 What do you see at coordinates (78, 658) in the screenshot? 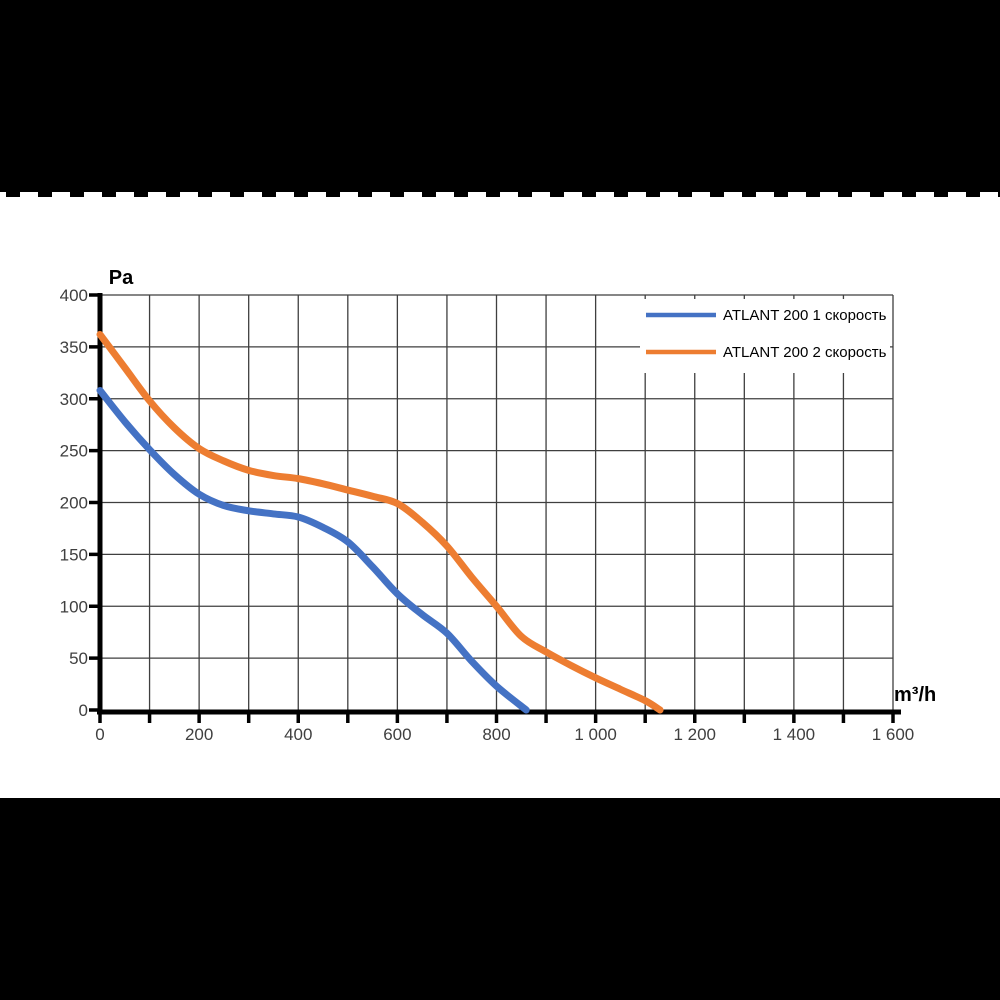
I see `y-tick-label: 50` at bounding box center [78, 658].